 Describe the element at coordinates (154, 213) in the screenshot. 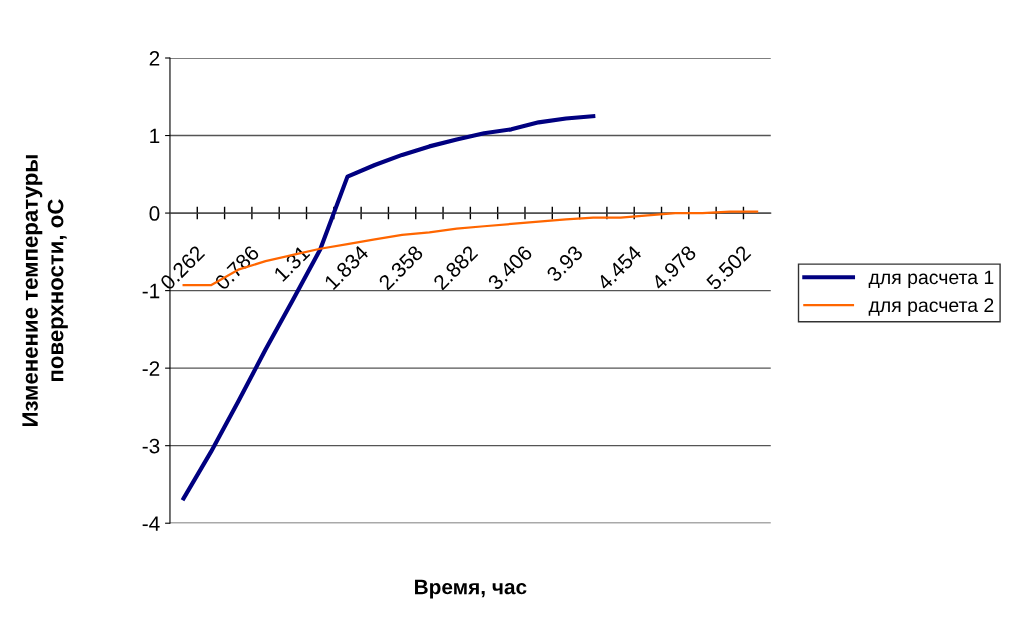

I see `y-tick-label: 0` at that location.